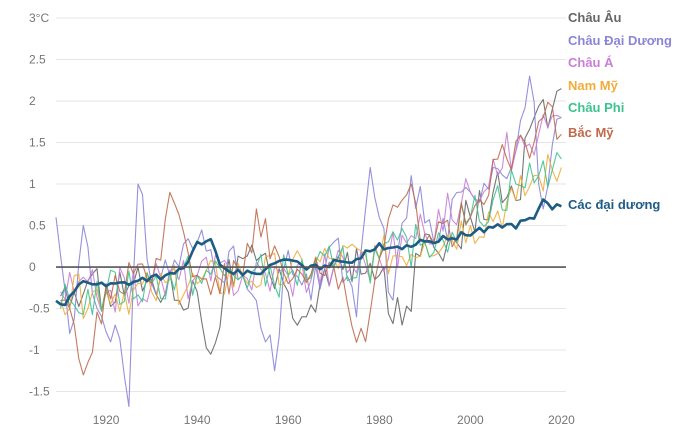  What do you see at coordinates (106, 420) in the screenshot?
I see `x-tick-label: 1920` at bounding box center [106, 420].